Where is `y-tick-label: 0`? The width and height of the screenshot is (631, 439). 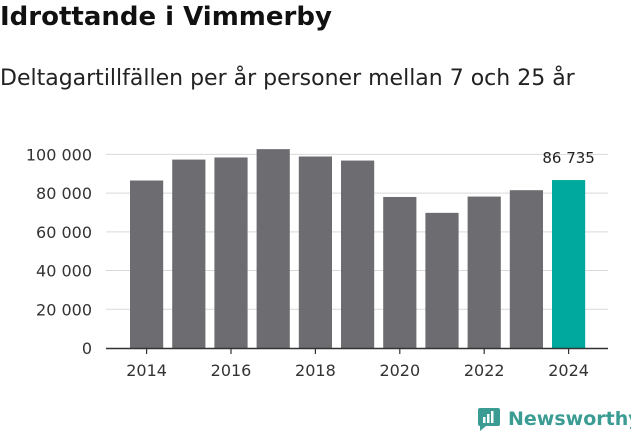 y-tick-label: 0 is located at coordinates (87, 348).